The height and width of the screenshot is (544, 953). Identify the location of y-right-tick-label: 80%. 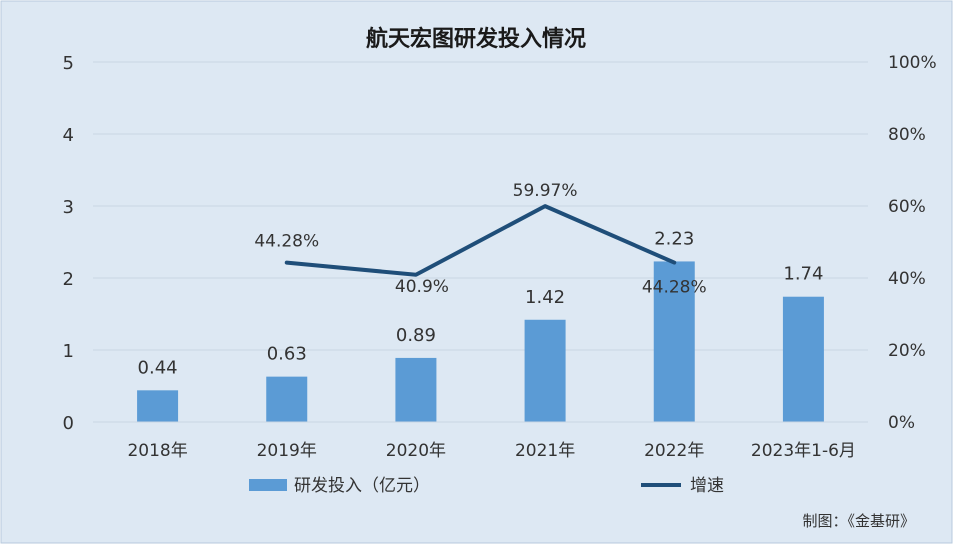
(907, 135).